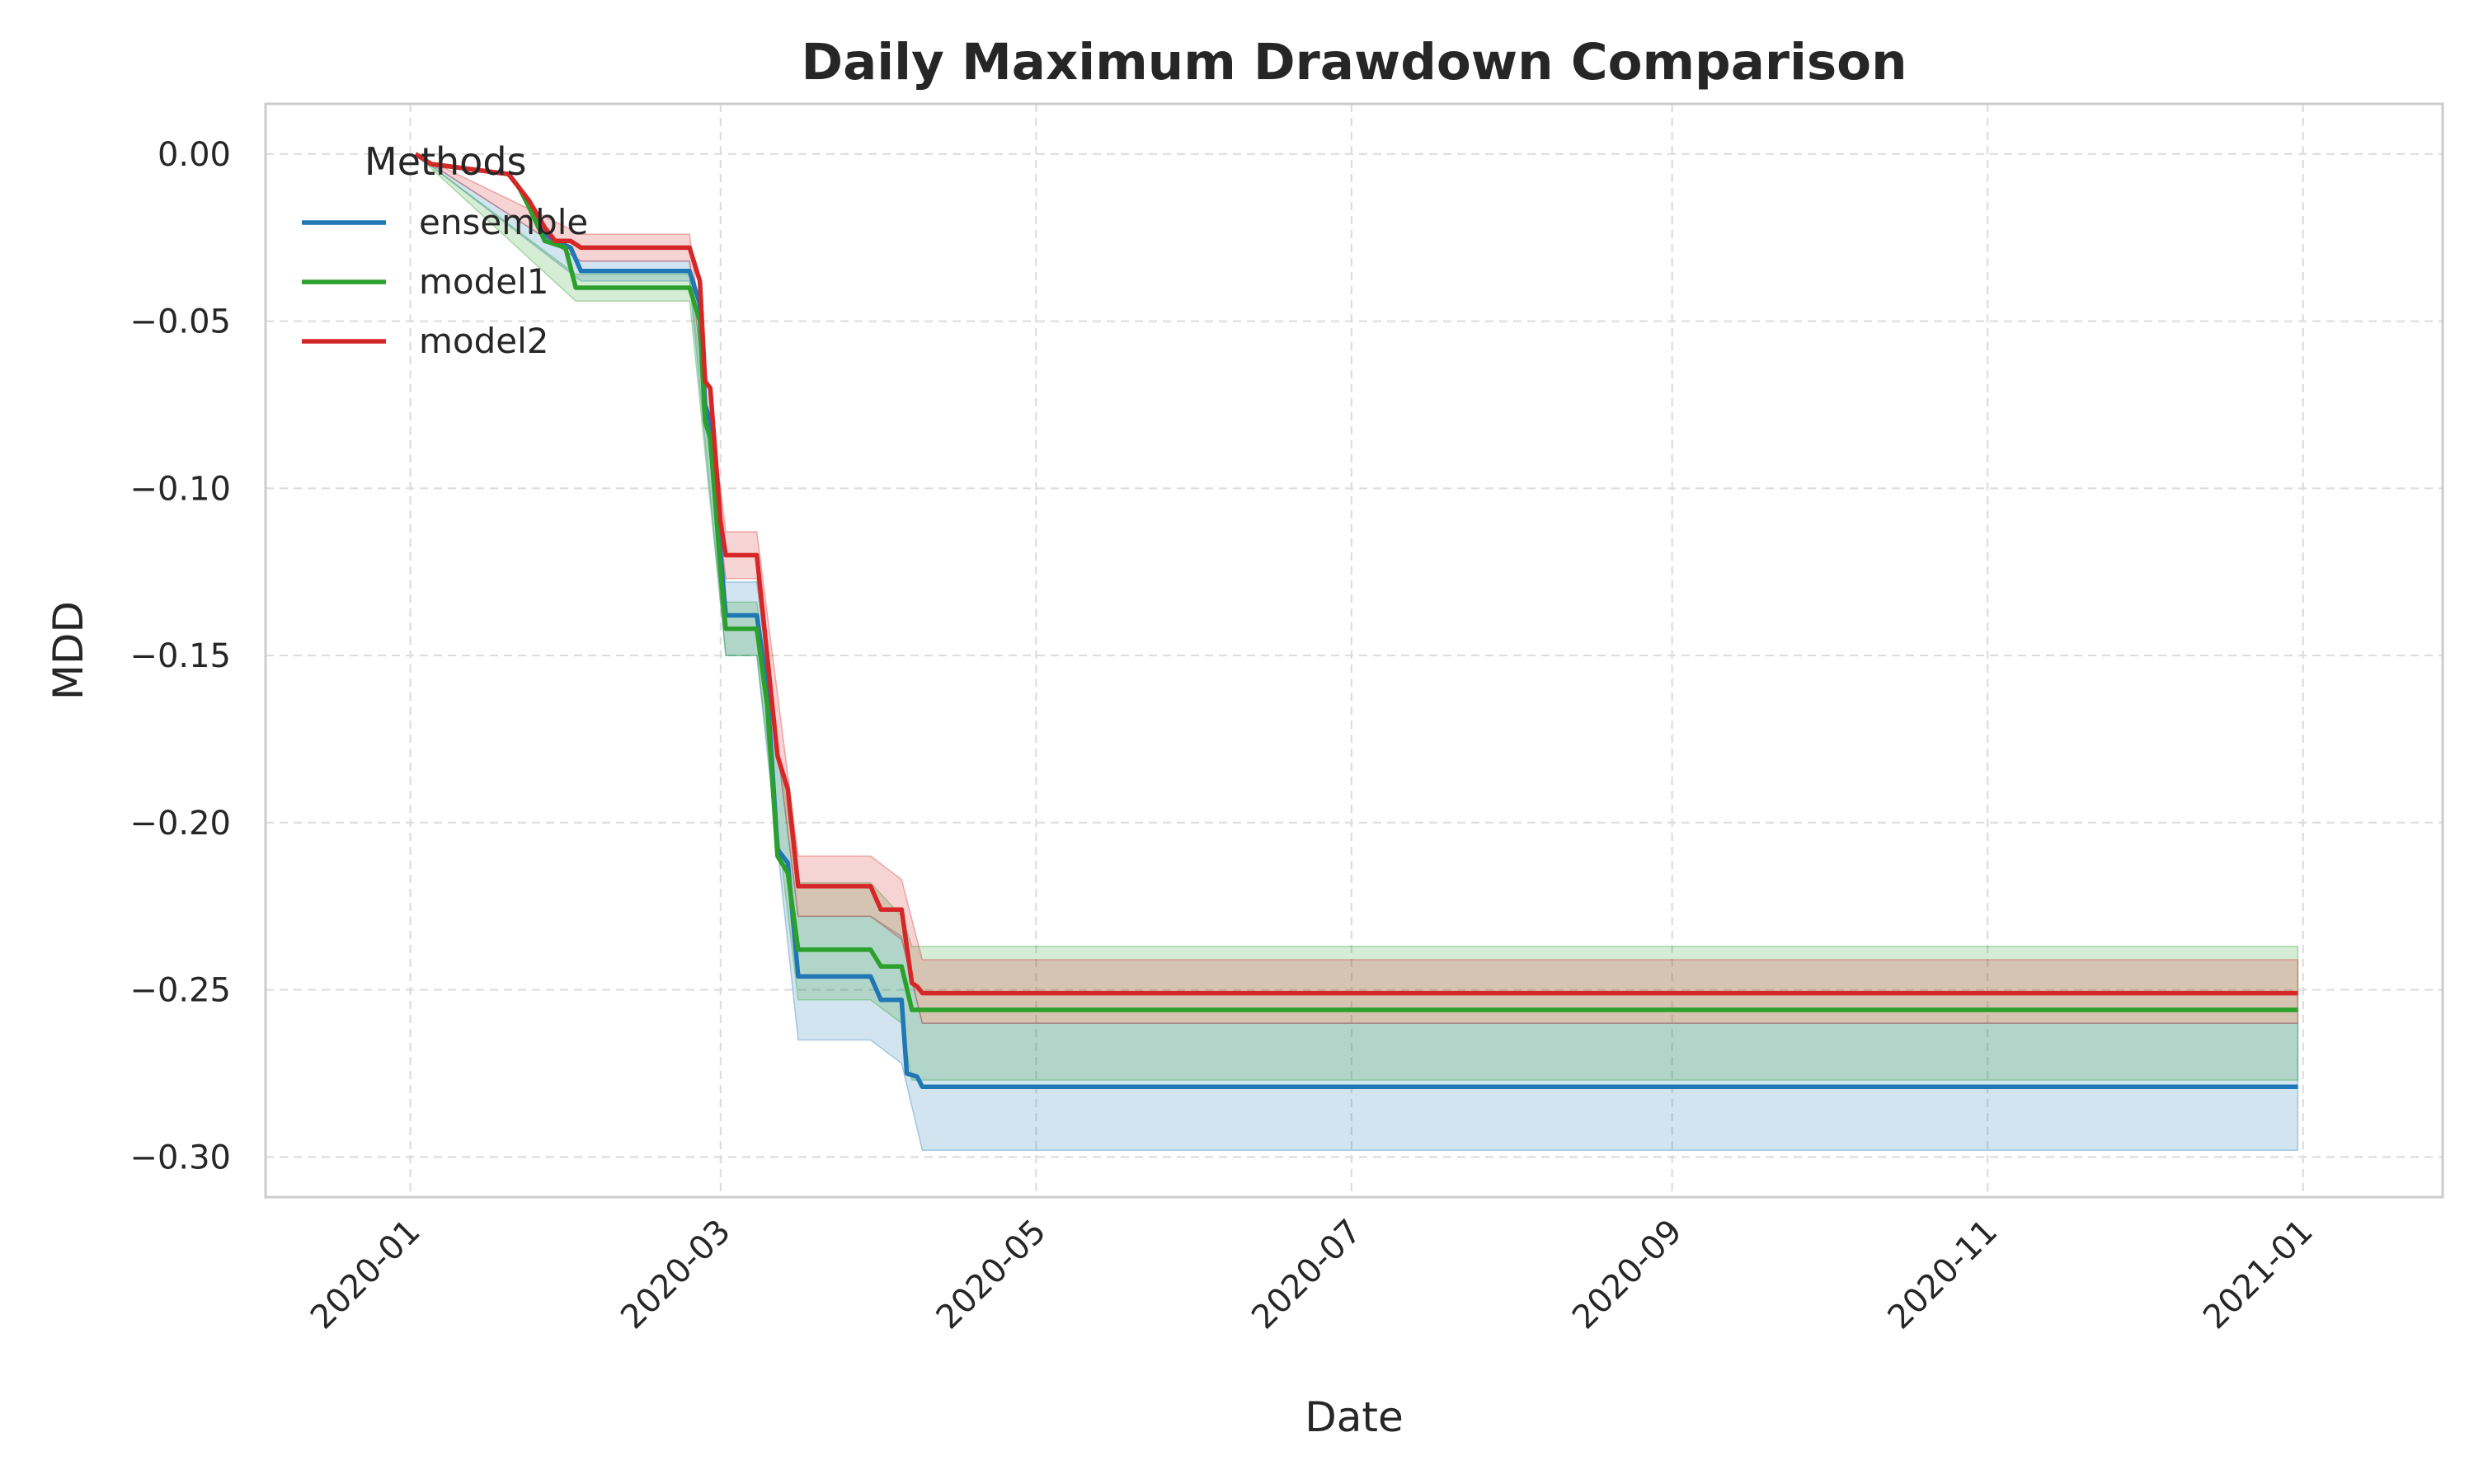  What do you see at coordinates (1306, 1275) in the screenshot?
I see `x-tick-label: 2020-07` at bounding box center [1306, 1275].